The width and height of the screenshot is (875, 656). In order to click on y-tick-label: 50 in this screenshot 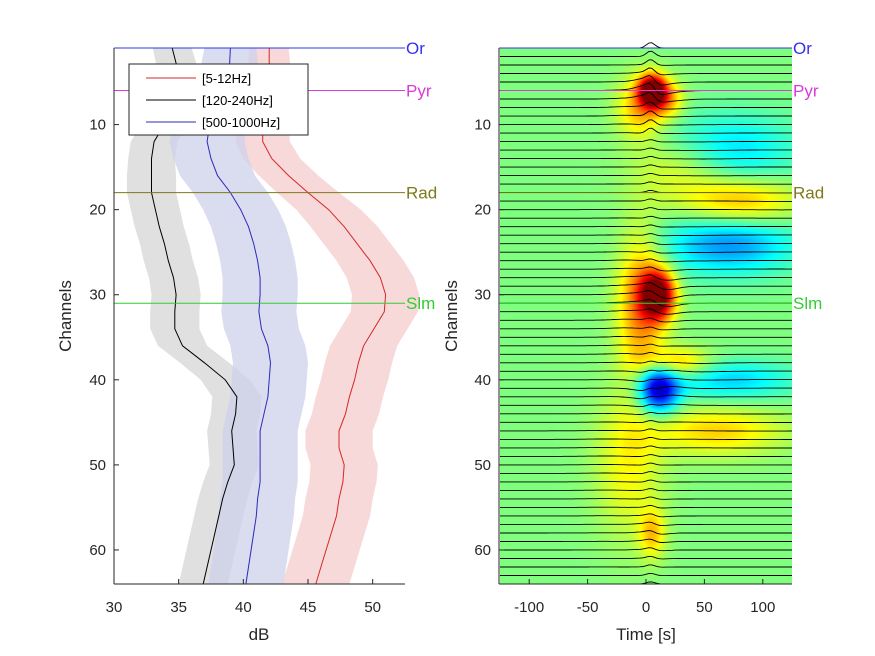, I will do `click(97, 465)`.